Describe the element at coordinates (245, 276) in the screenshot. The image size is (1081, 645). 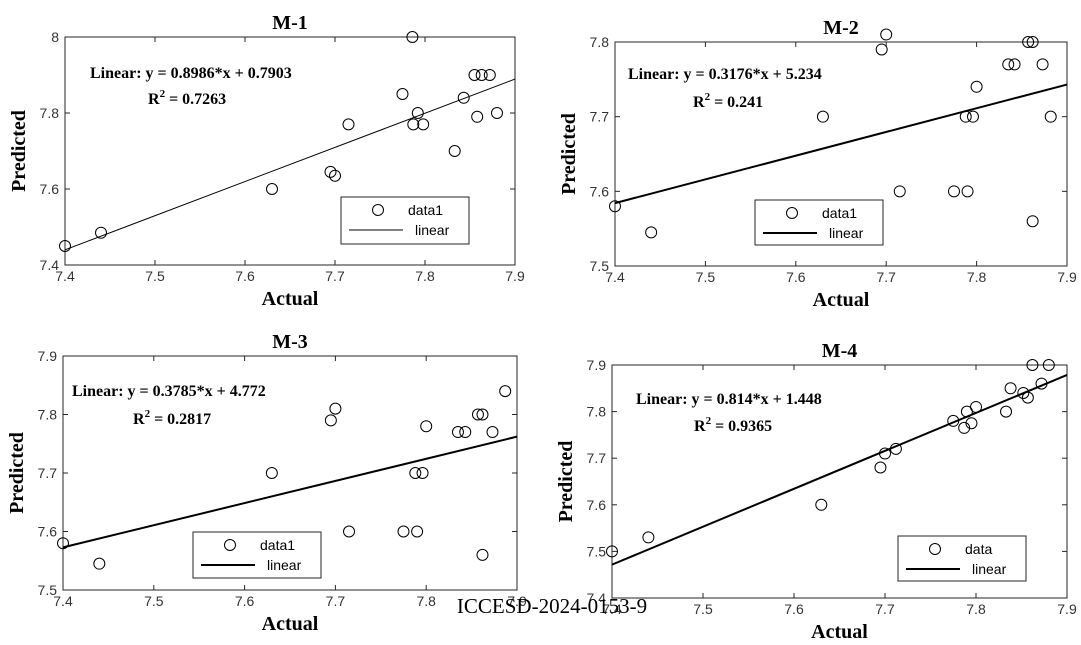
I see `chart-1-xtick-label-2: 7.6` at that location.